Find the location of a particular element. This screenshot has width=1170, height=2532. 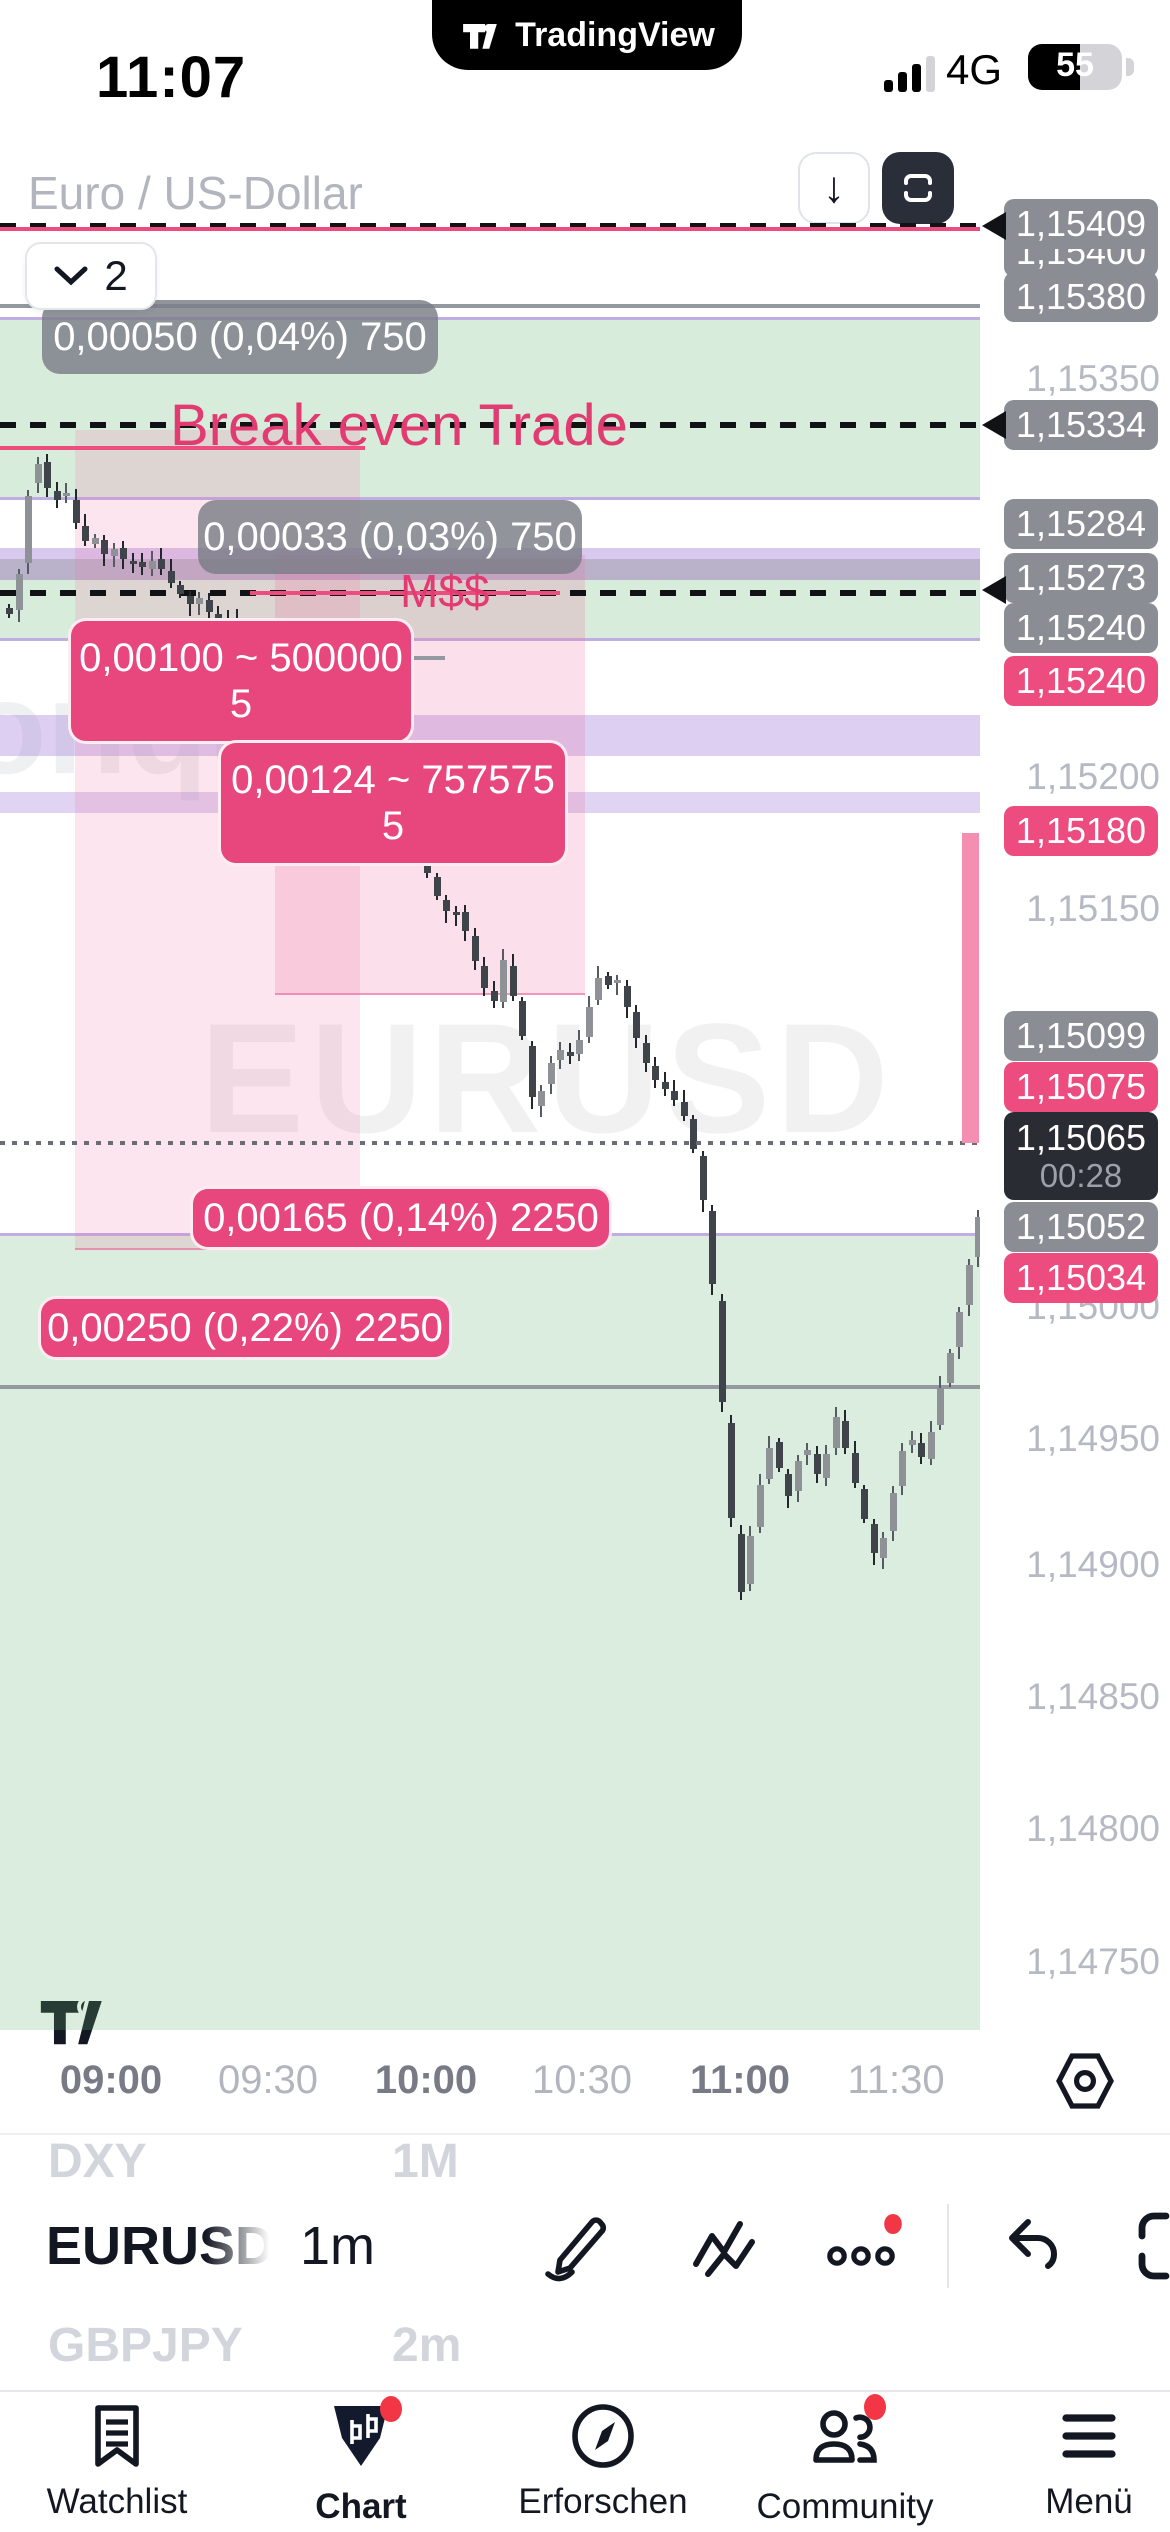

time-axis: 09:00 09:30 10:00 10:30 11:00 11:30 is located at coordinates (585, 2082).